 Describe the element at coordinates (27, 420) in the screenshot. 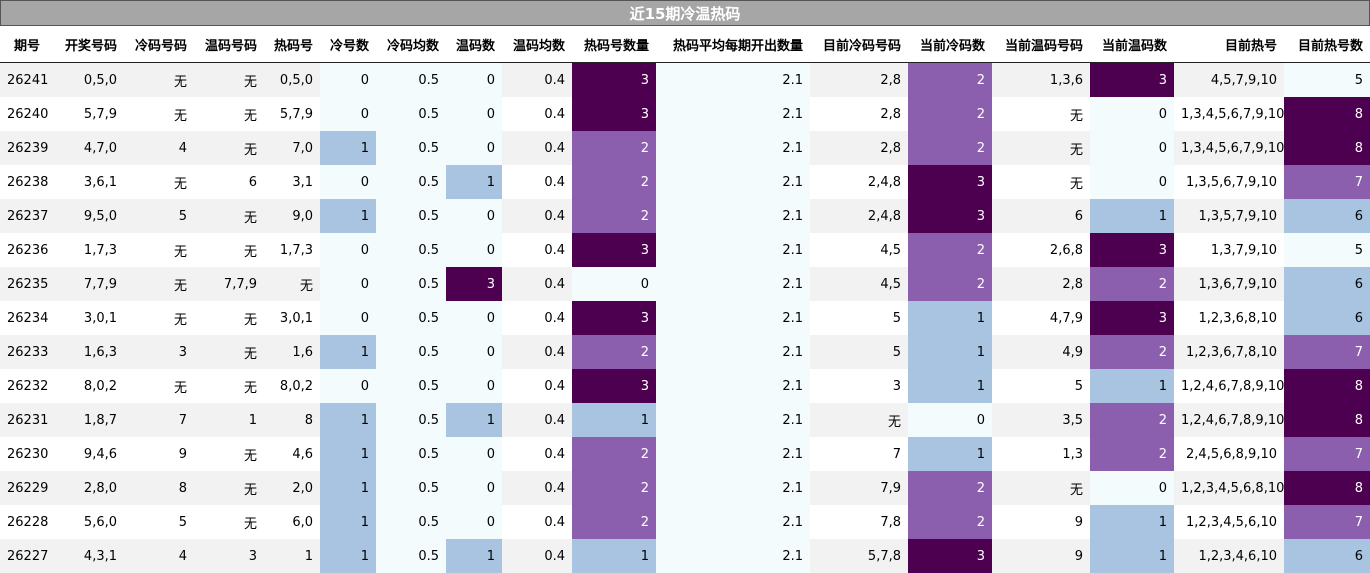

I see `table-cell: 26231` at that location.